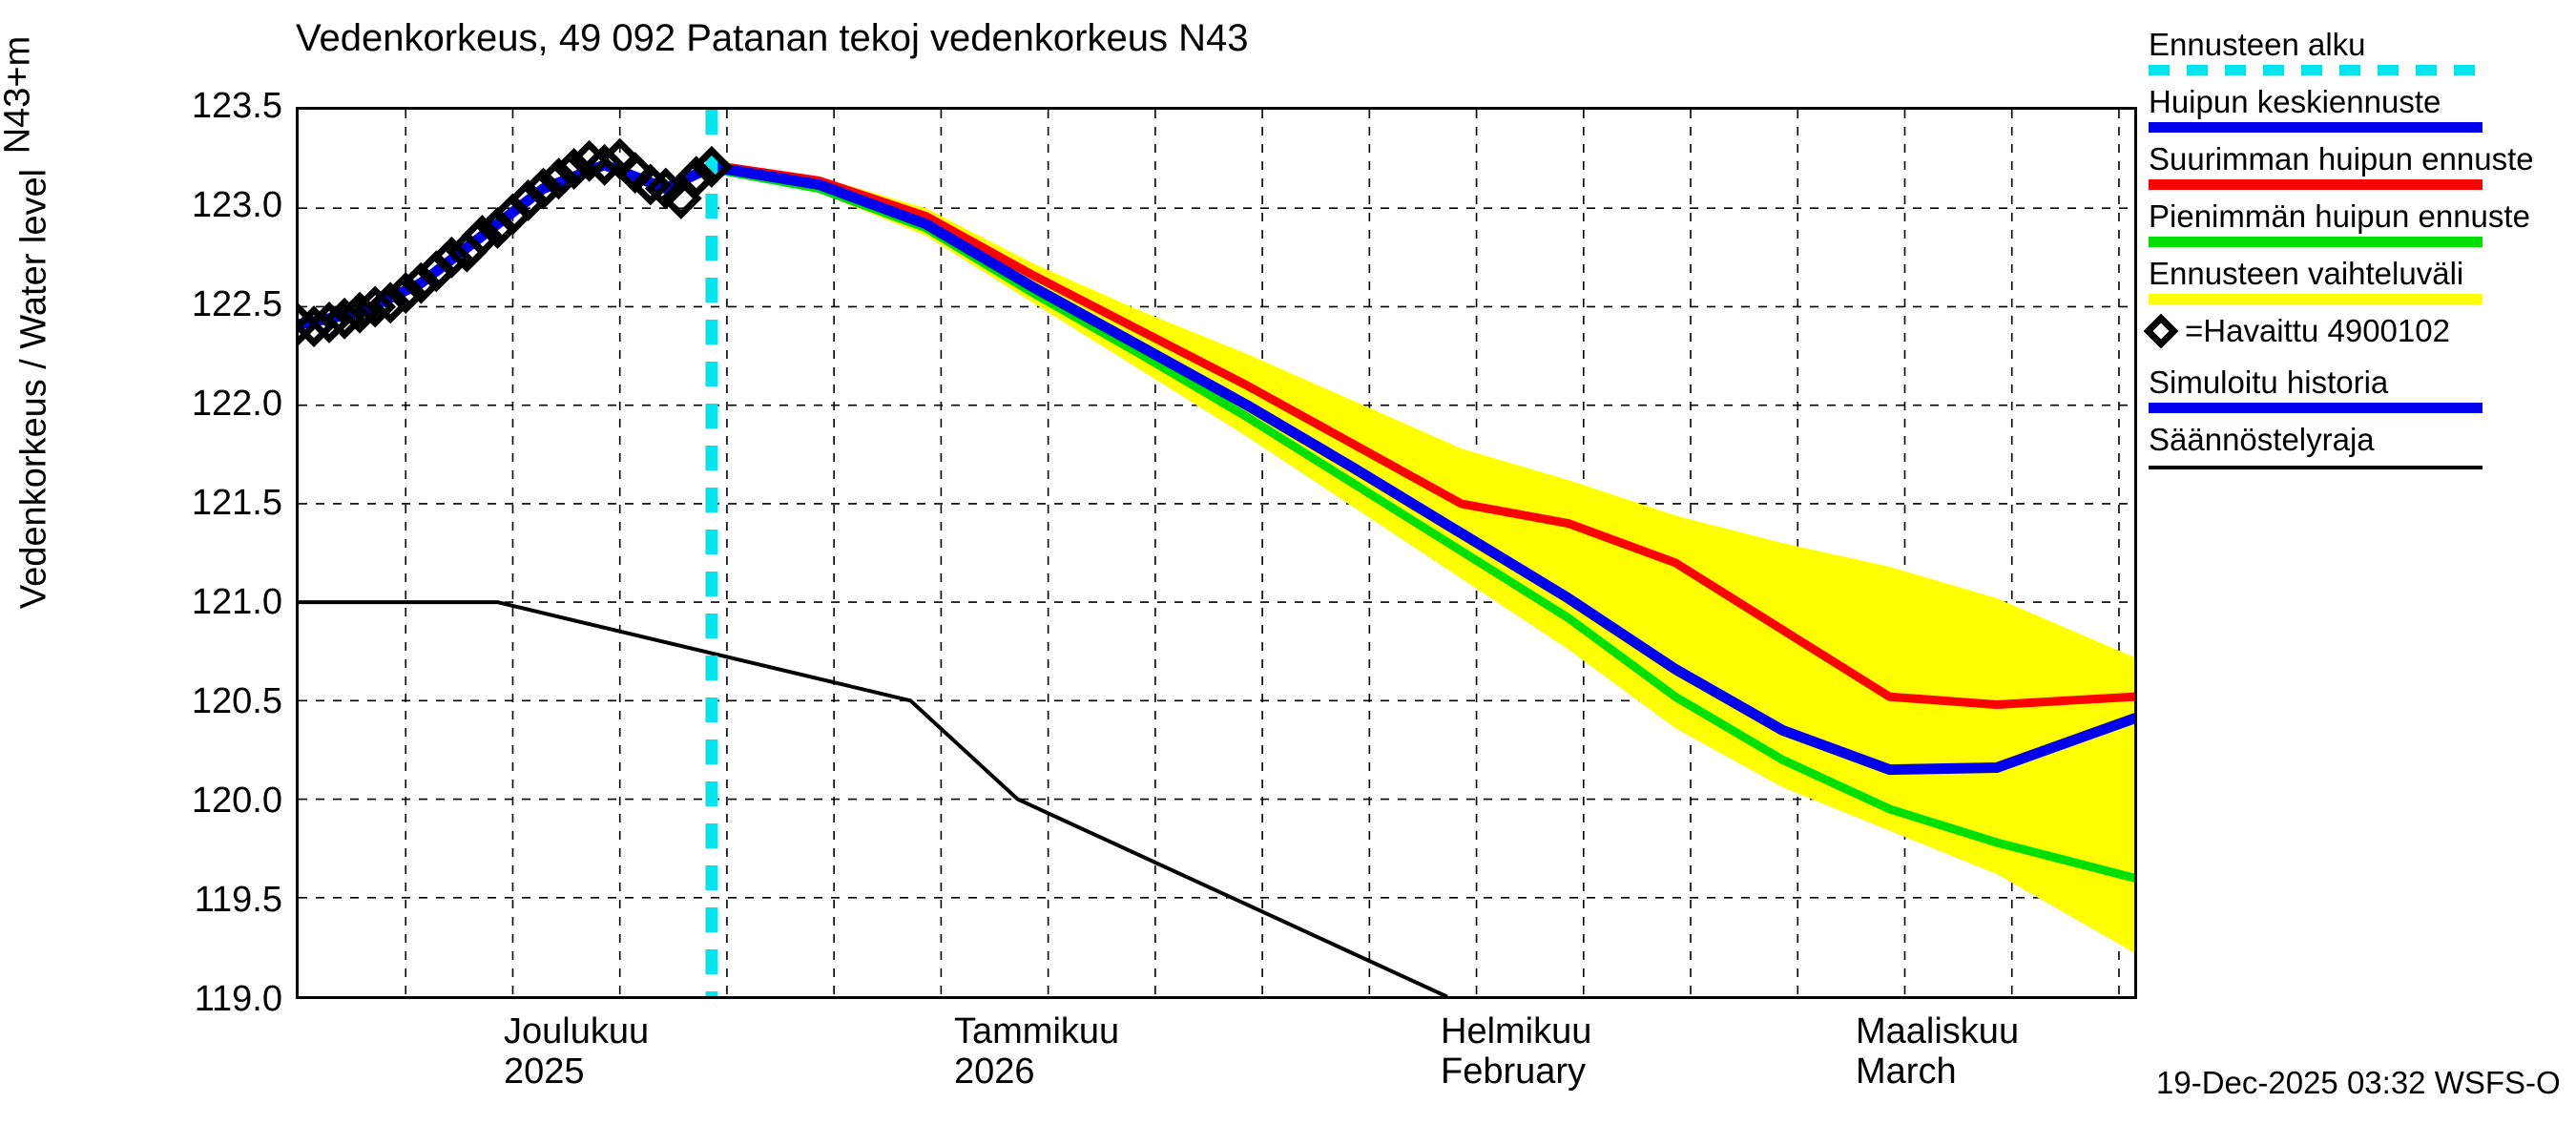 Image resolution: width=2576 pixels, height=1145 pixels. I want to click on x-label-february-sub: February, so click(1514, 1071).